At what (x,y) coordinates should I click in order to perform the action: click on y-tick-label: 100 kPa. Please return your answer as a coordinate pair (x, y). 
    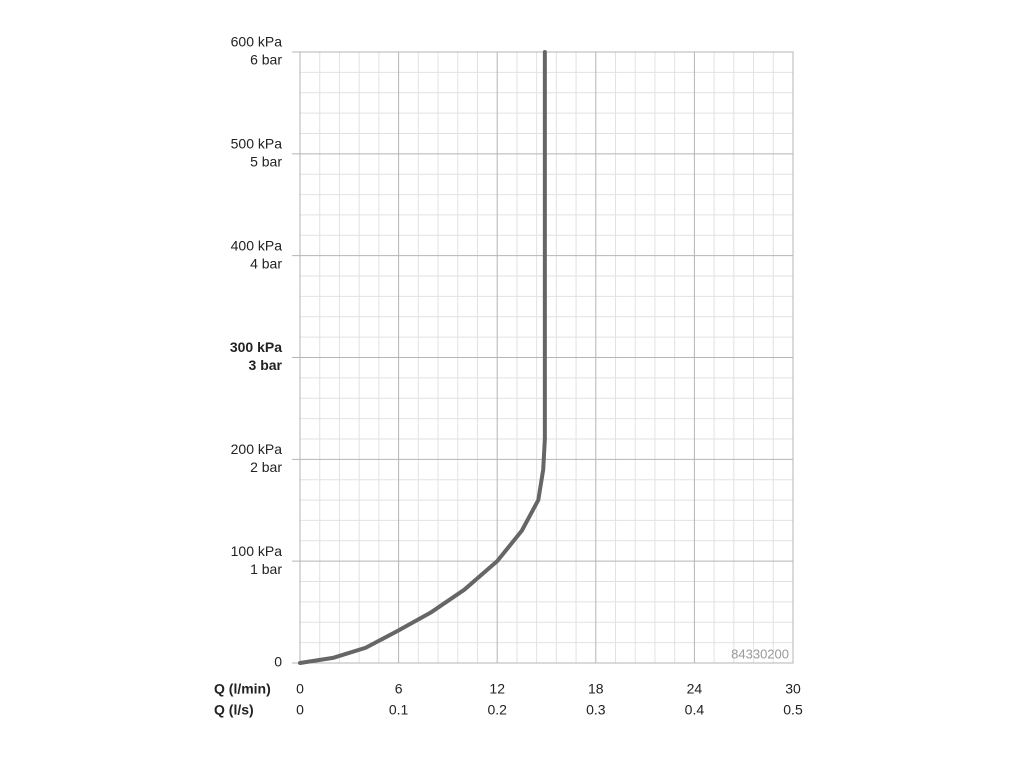
    Looking at the image, I should click on (257, 551).